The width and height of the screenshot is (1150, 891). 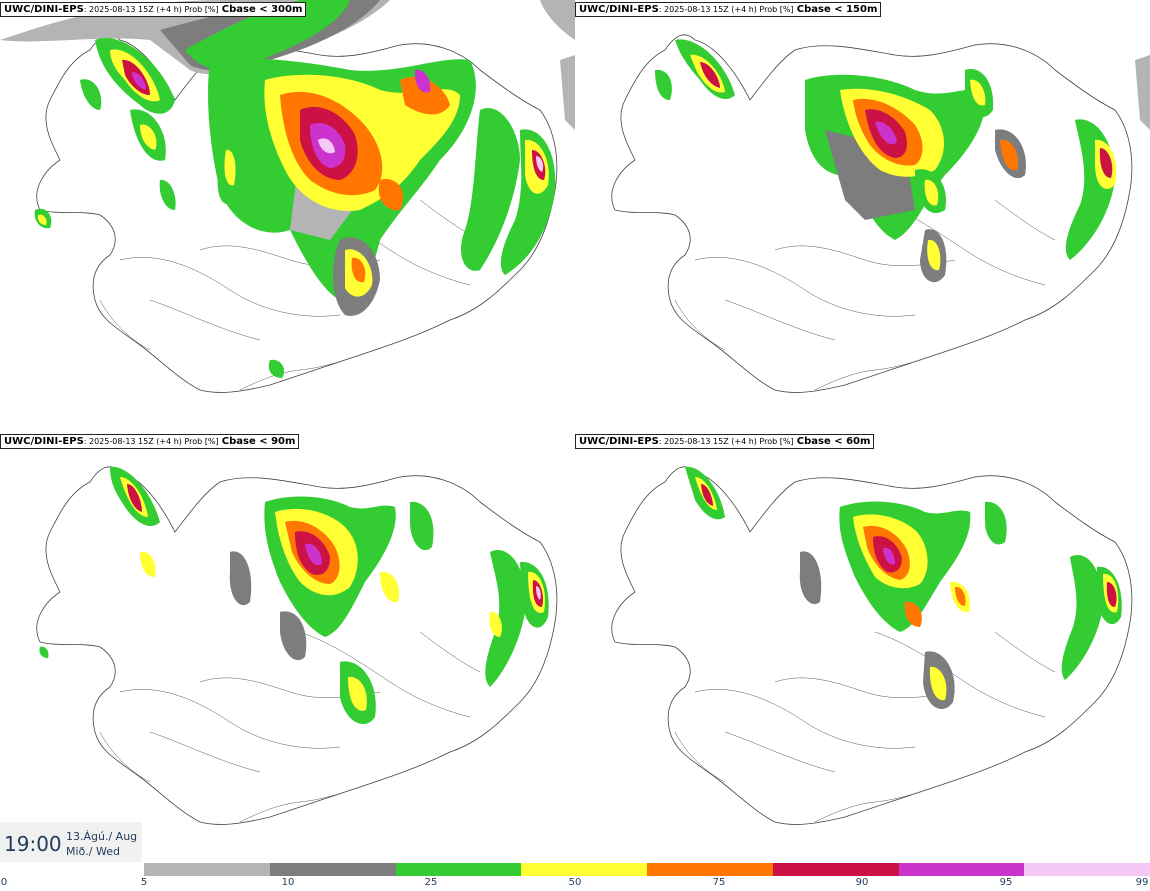 I want to click on colorbar-tick: 0, so click(x=4, y=882).